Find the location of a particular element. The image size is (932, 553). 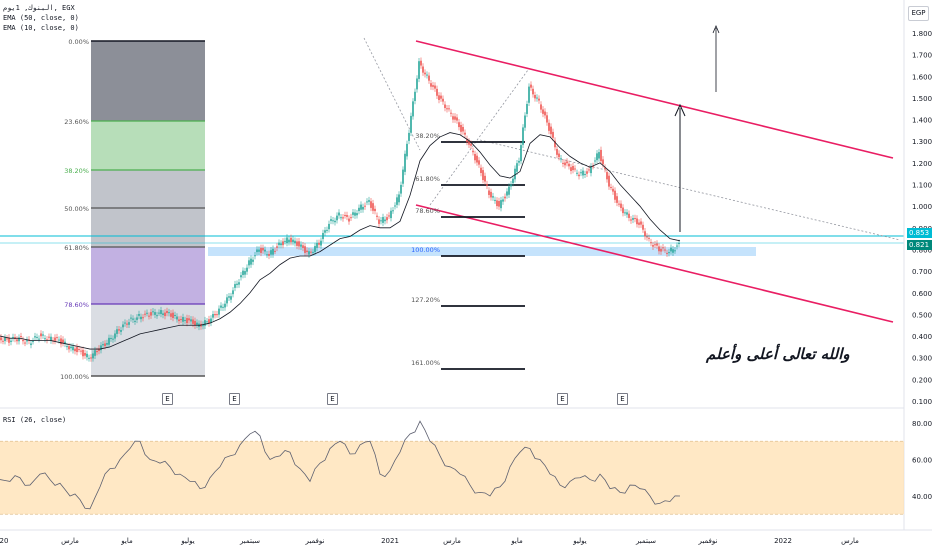

price-tick-label: 0.100 is located at coordinates (922, 402).